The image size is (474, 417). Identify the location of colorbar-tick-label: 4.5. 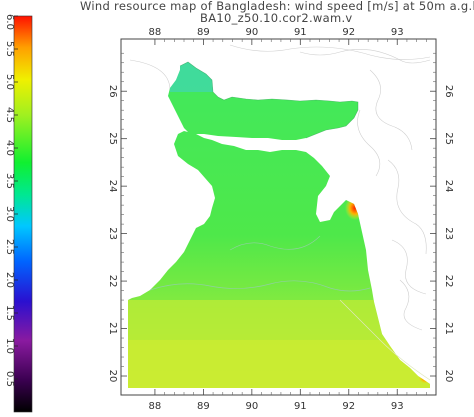
(9, 115).